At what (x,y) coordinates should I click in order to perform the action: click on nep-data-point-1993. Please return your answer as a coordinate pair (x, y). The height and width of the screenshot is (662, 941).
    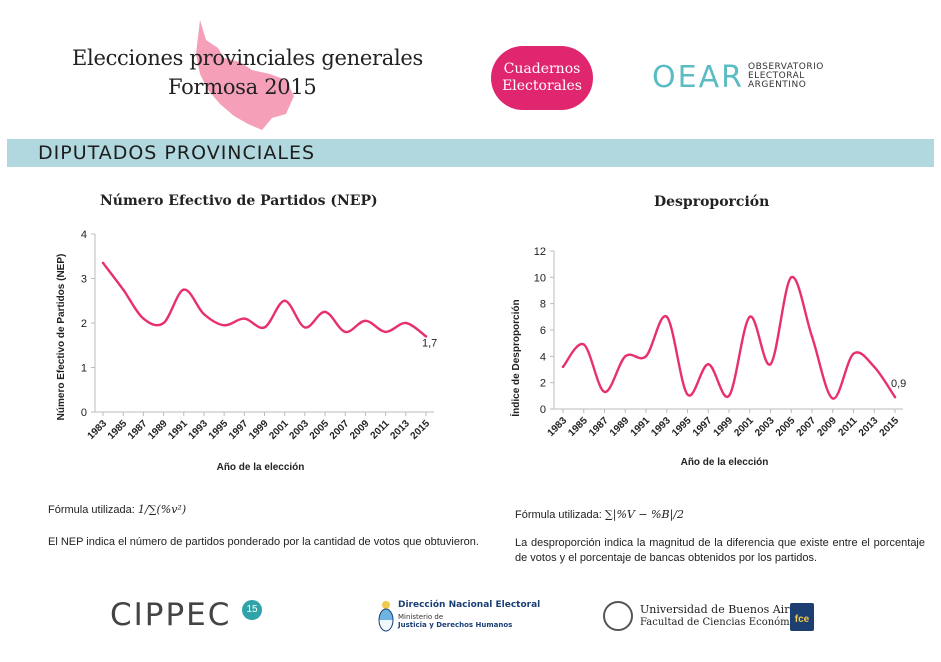
    Looking at the image, I should click on (204, 314).